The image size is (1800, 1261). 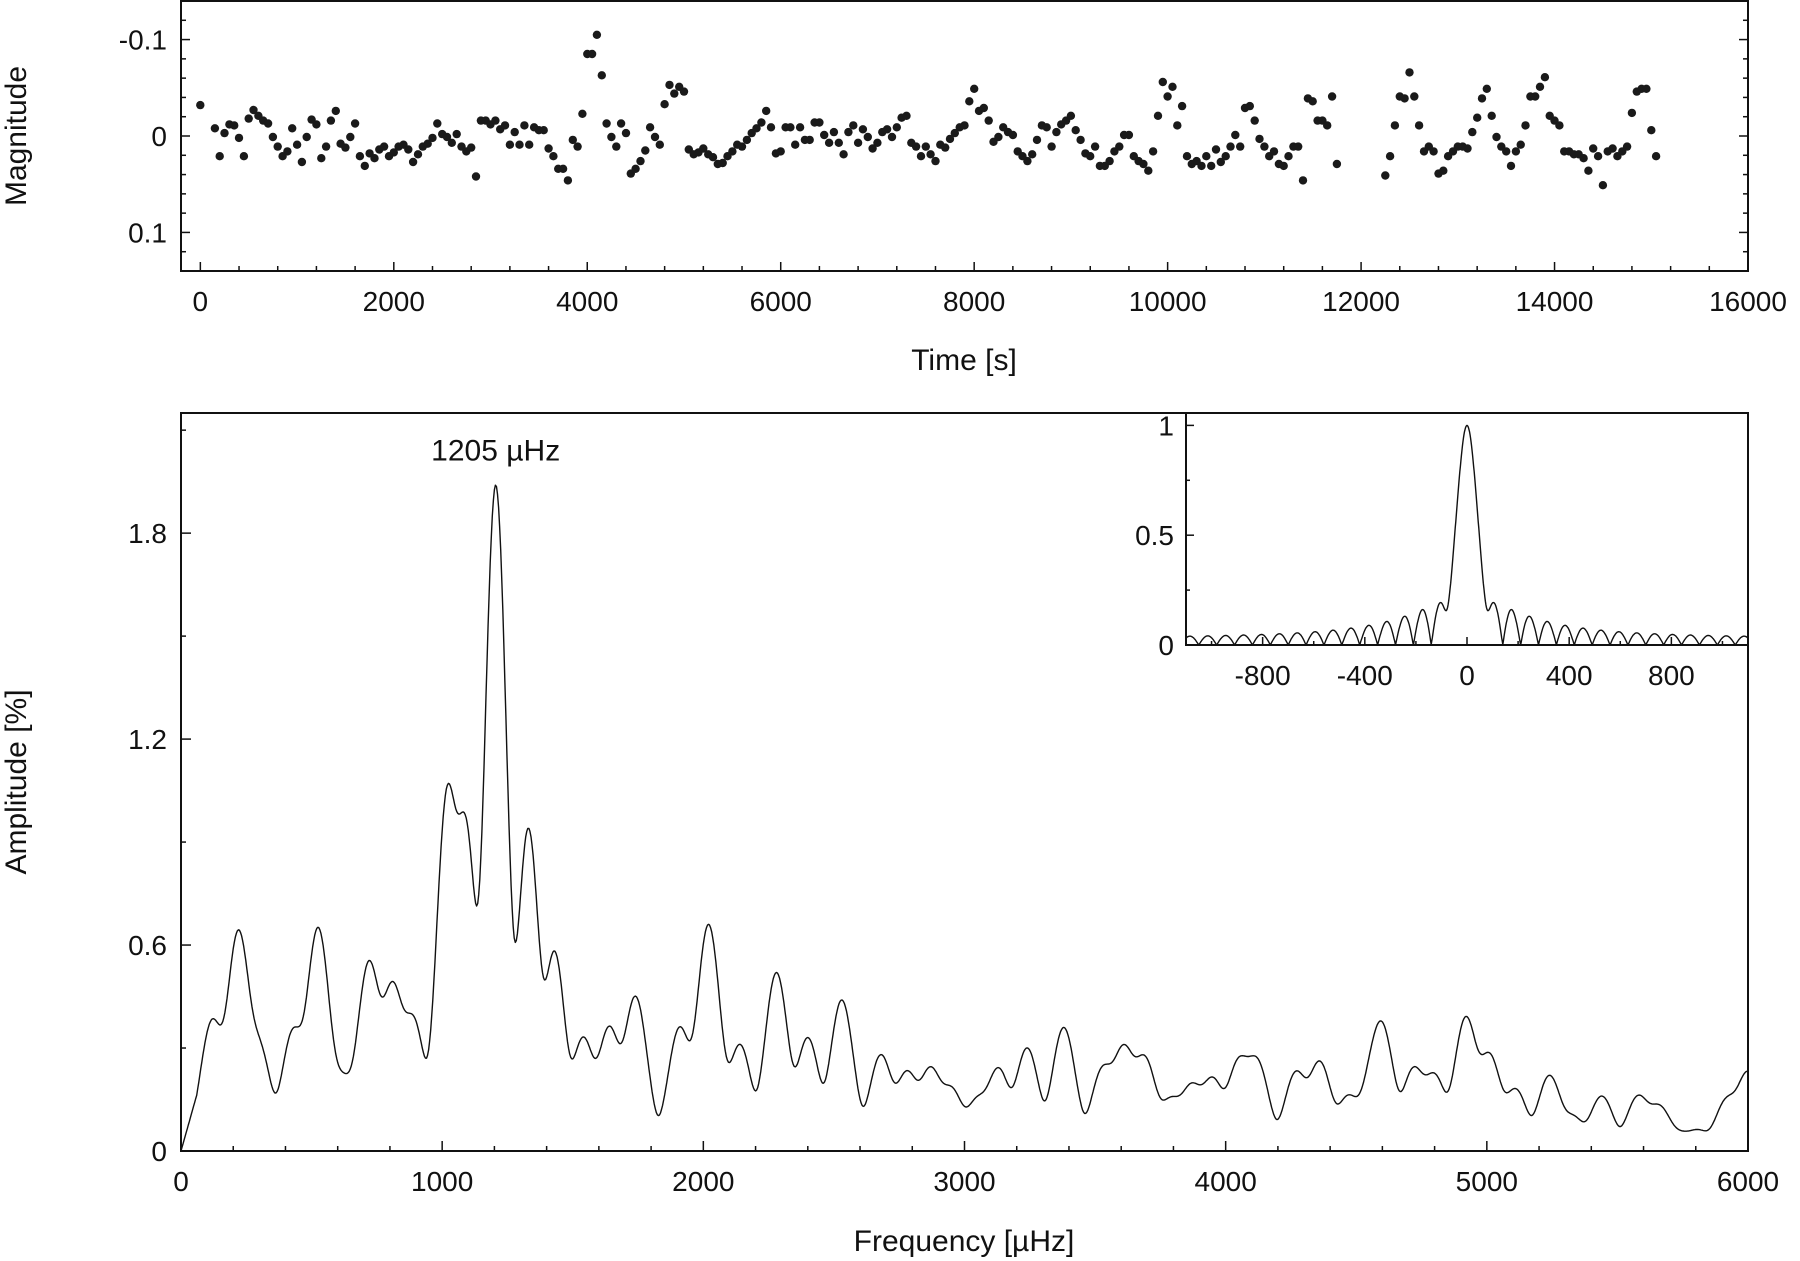 I want to click on inset-xtick-label: 400, so click(x=1569, y=675).